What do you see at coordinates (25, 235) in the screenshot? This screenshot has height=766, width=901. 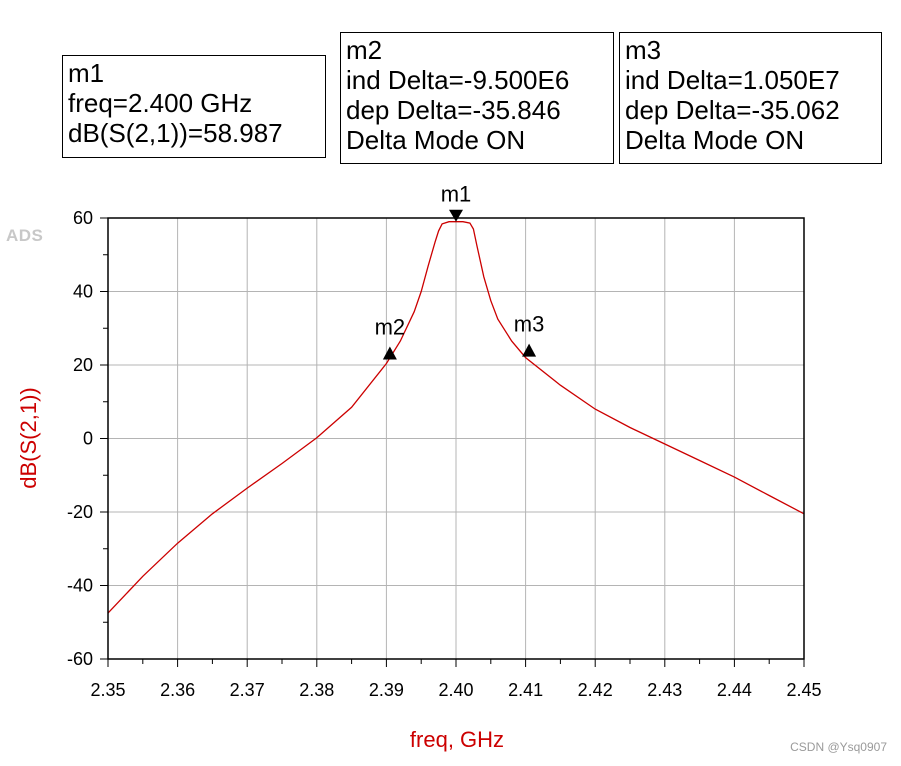 I see `ads-logo: ADS` at bounding box center [25, 235].